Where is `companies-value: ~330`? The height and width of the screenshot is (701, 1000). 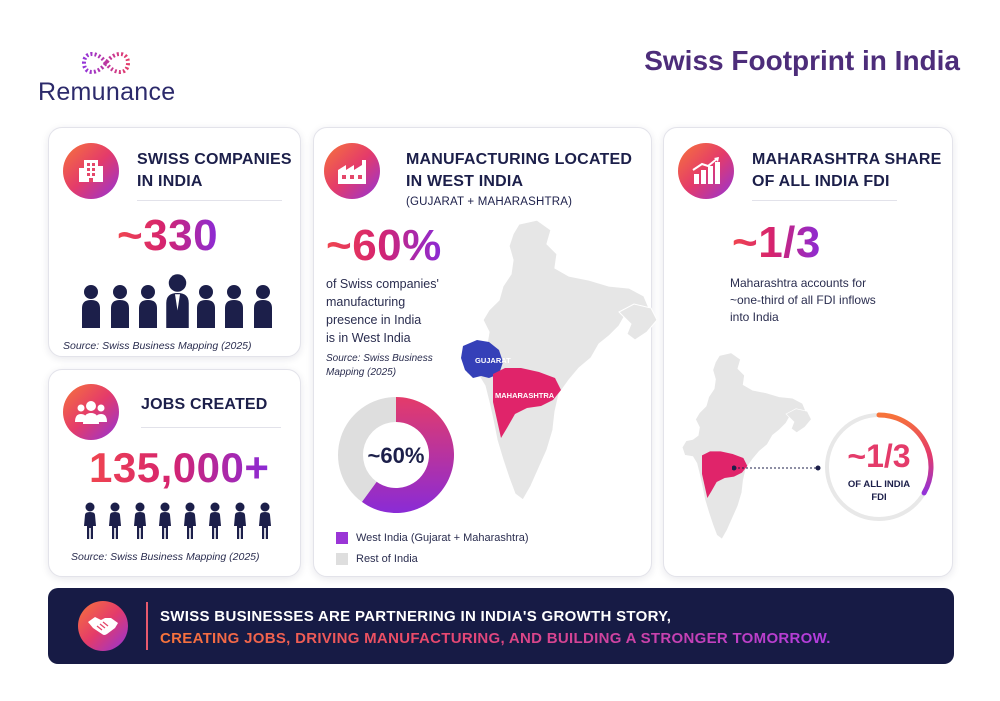
companies-value: ~330 is located at coordinates (168, 235).